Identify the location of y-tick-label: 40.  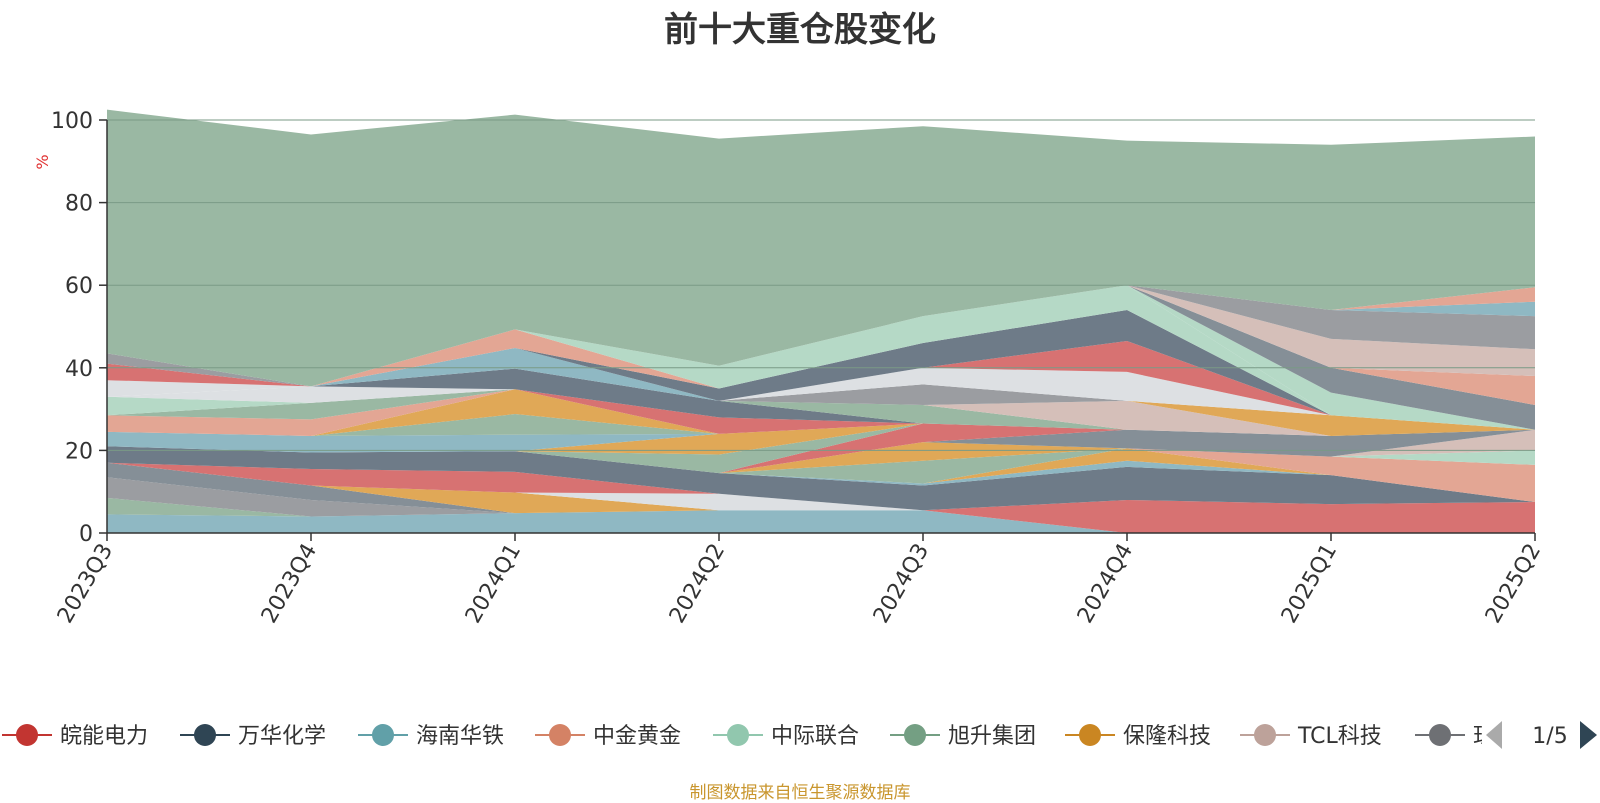
(79, 369).